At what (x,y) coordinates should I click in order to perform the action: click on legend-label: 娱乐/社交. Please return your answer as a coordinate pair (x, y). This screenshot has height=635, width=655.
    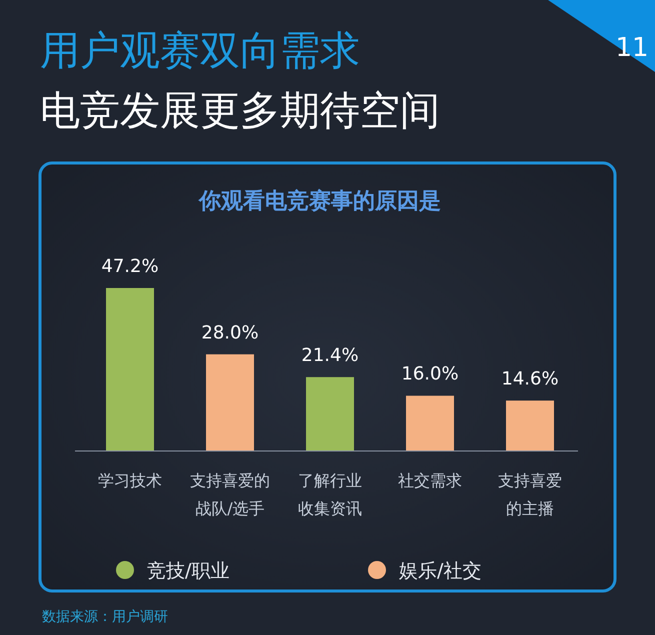
    Looking at the image, I should click on (440, 571).